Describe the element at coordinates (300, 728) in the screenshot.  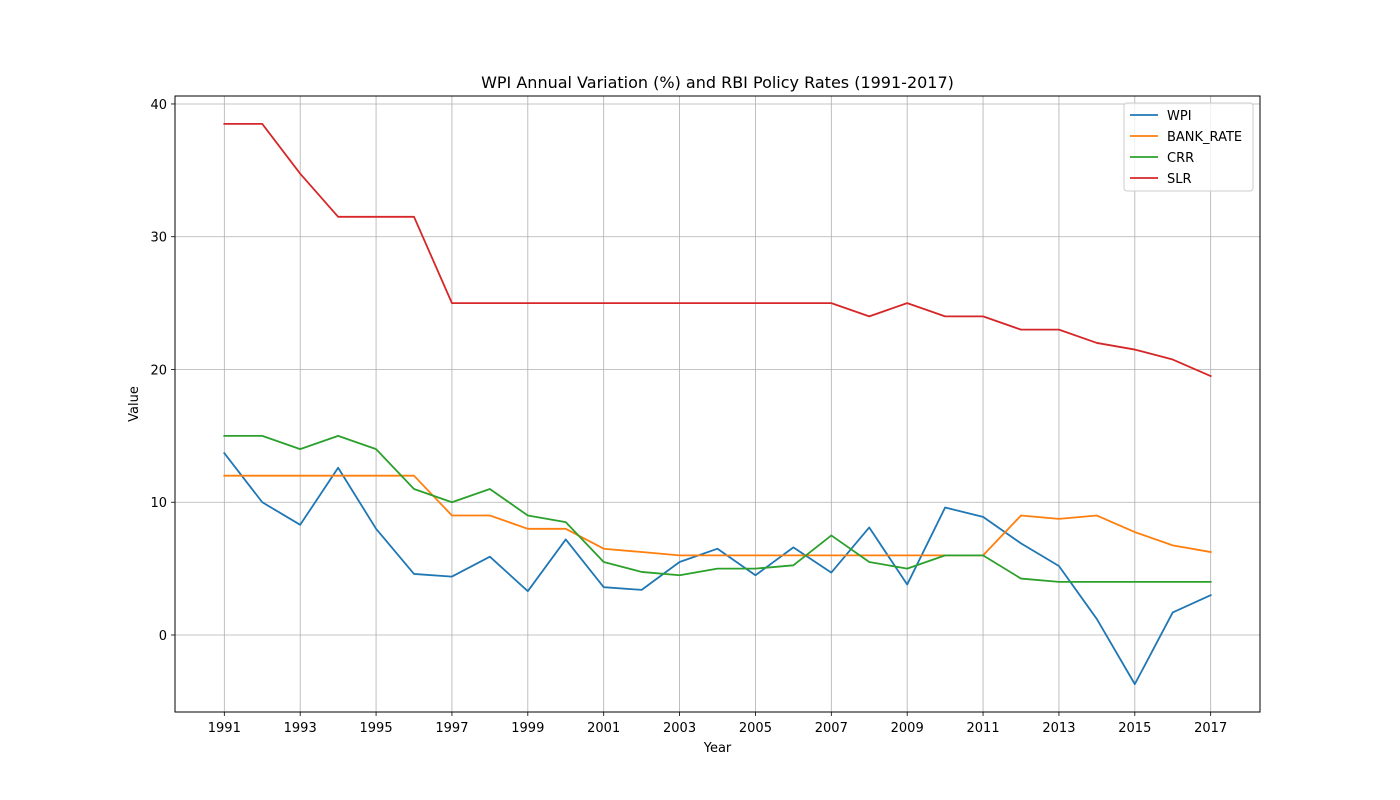
I see `x-tick-label: 1993` at that location.